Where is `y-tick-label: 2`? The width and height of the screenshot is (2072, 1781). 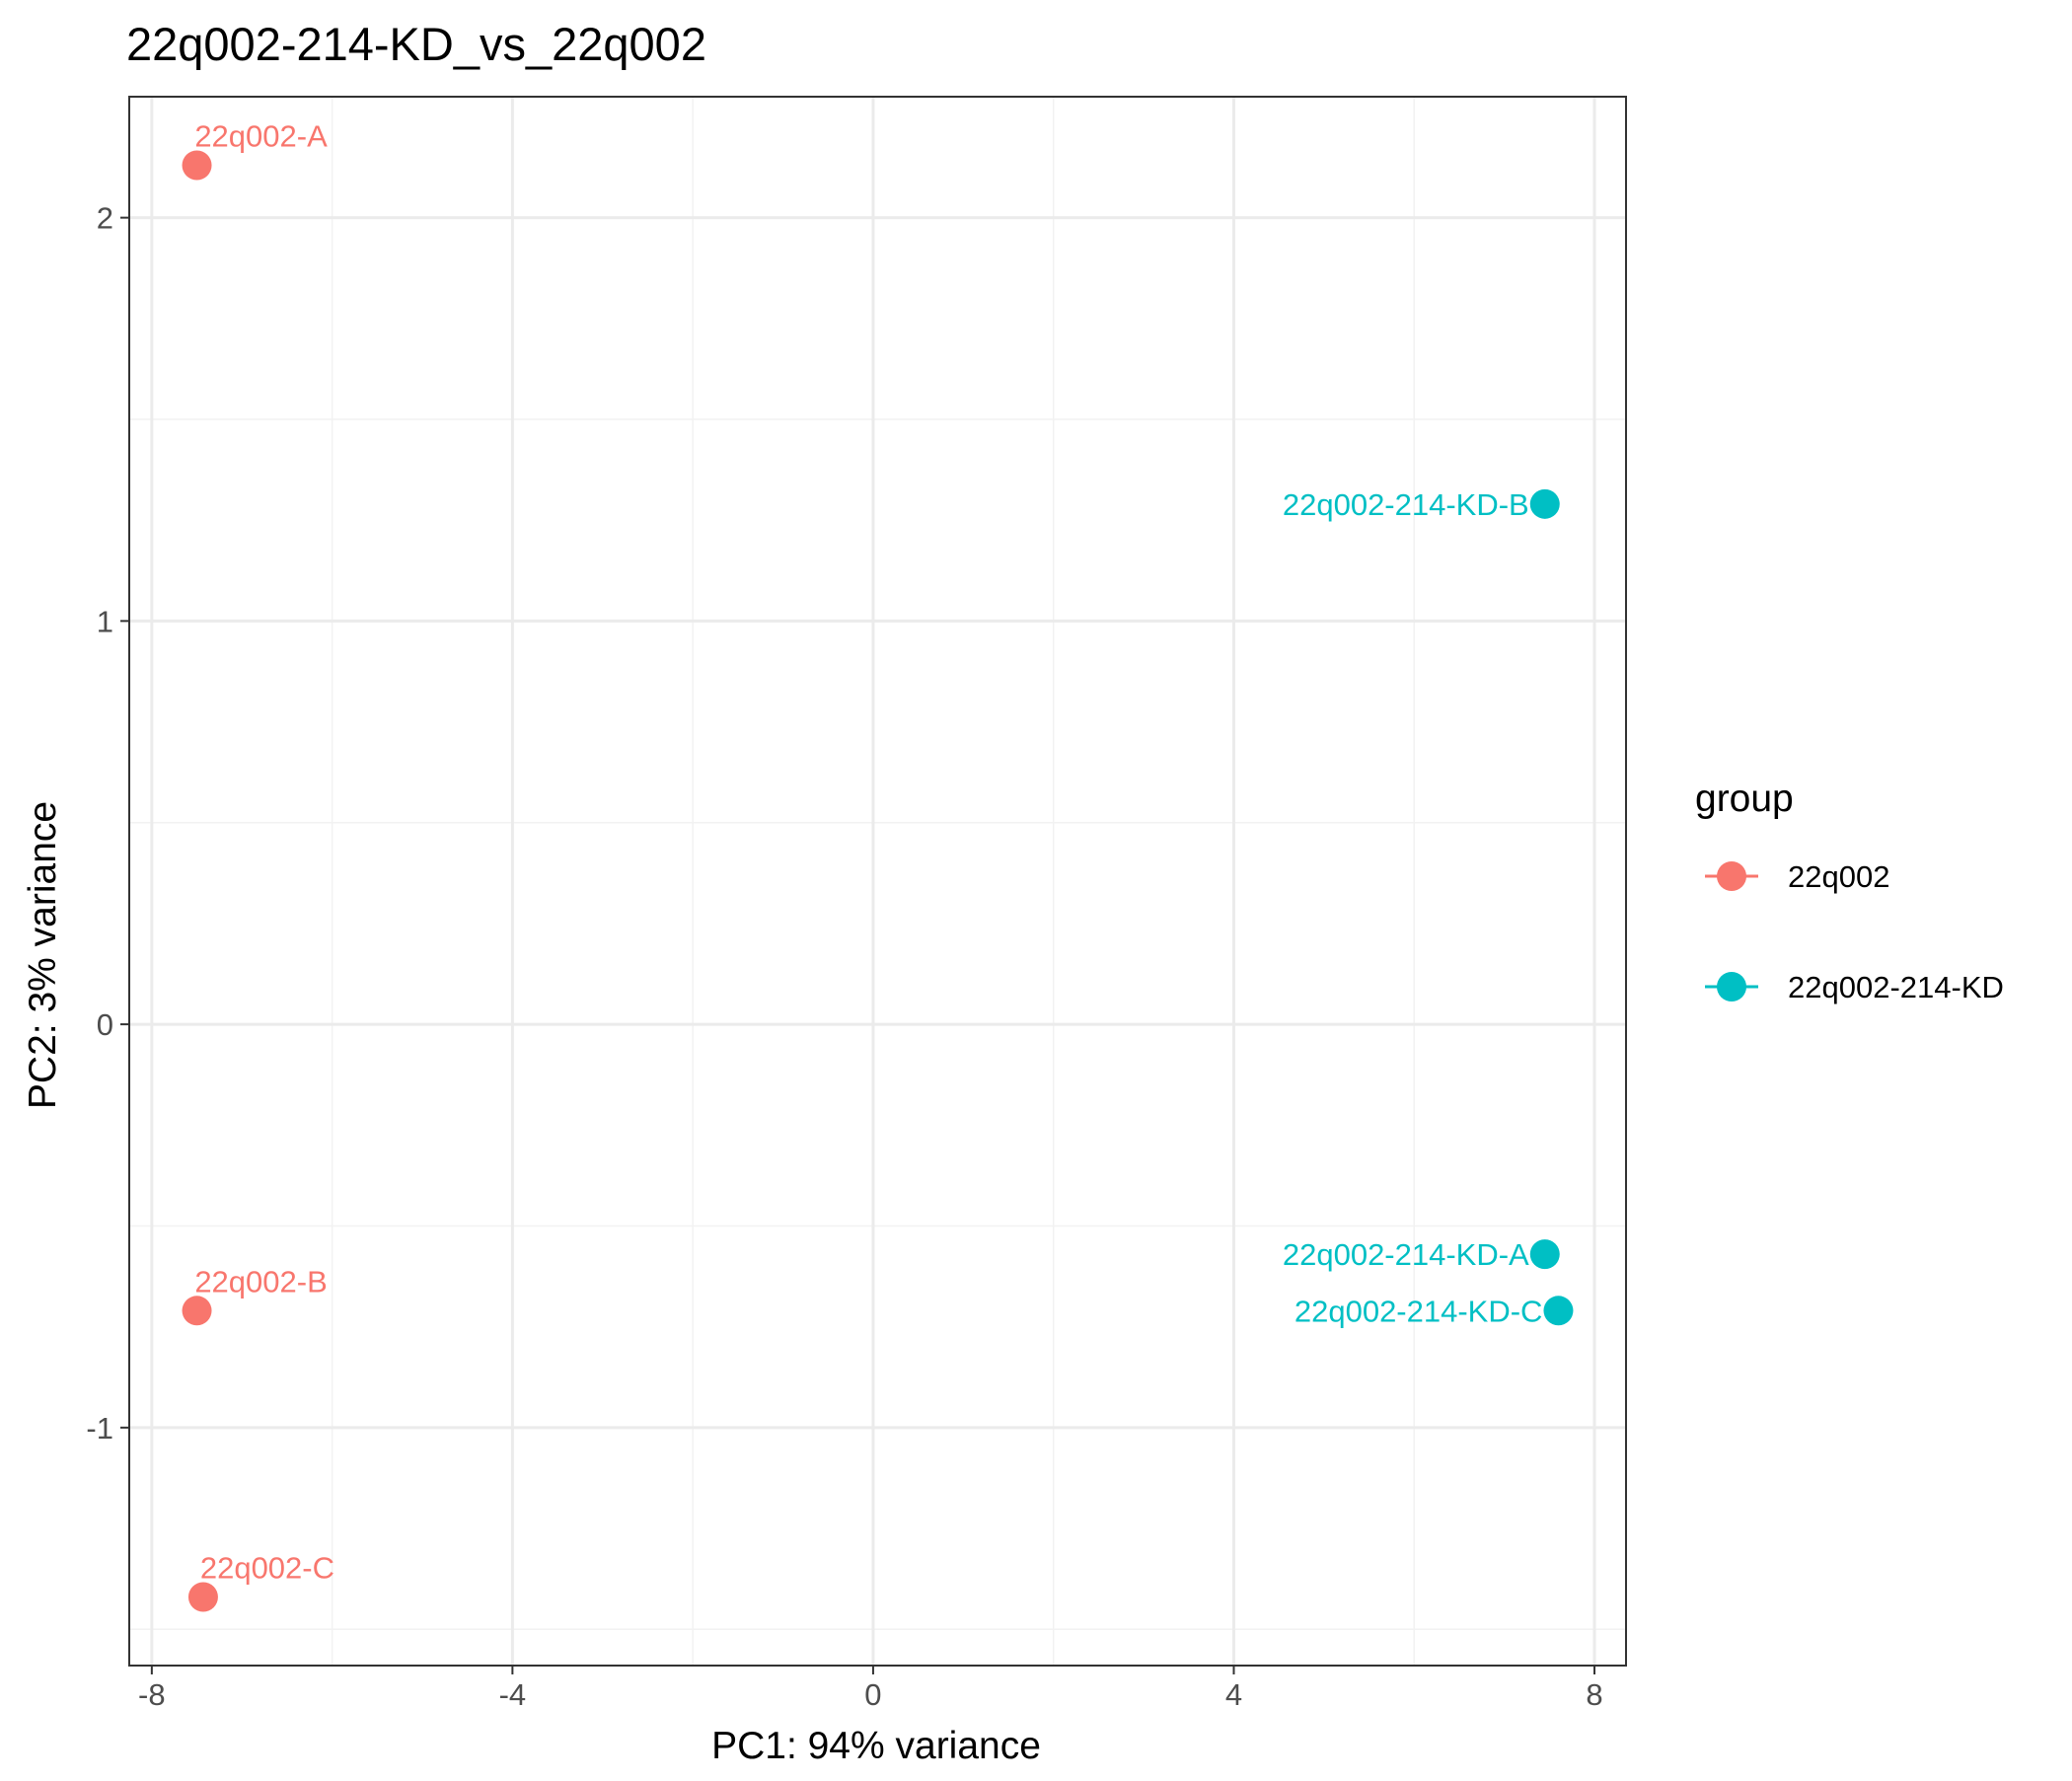 y-tick-label: 2 is located at coordinates (105, 218).